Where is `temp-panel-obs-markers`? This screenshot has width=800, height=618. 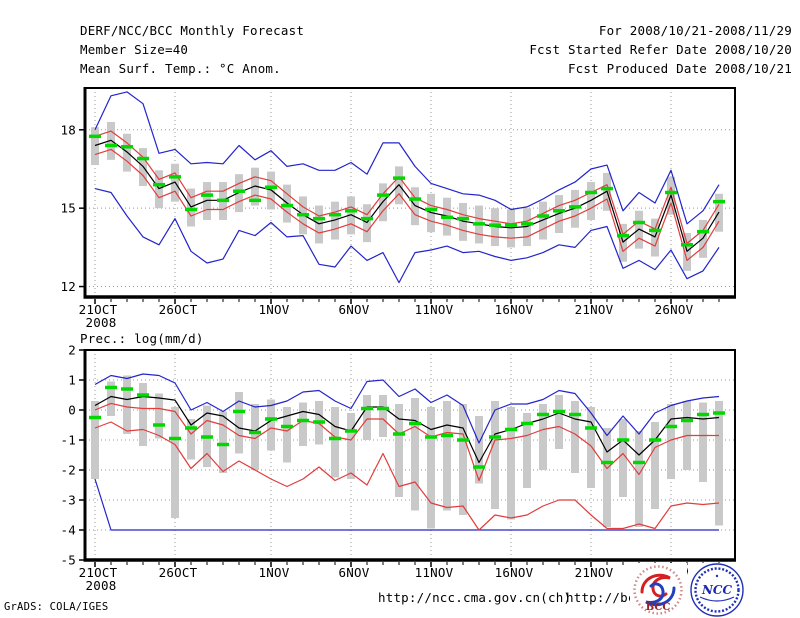 temp-panel-obs-markers is located at coordinates (407, 190).